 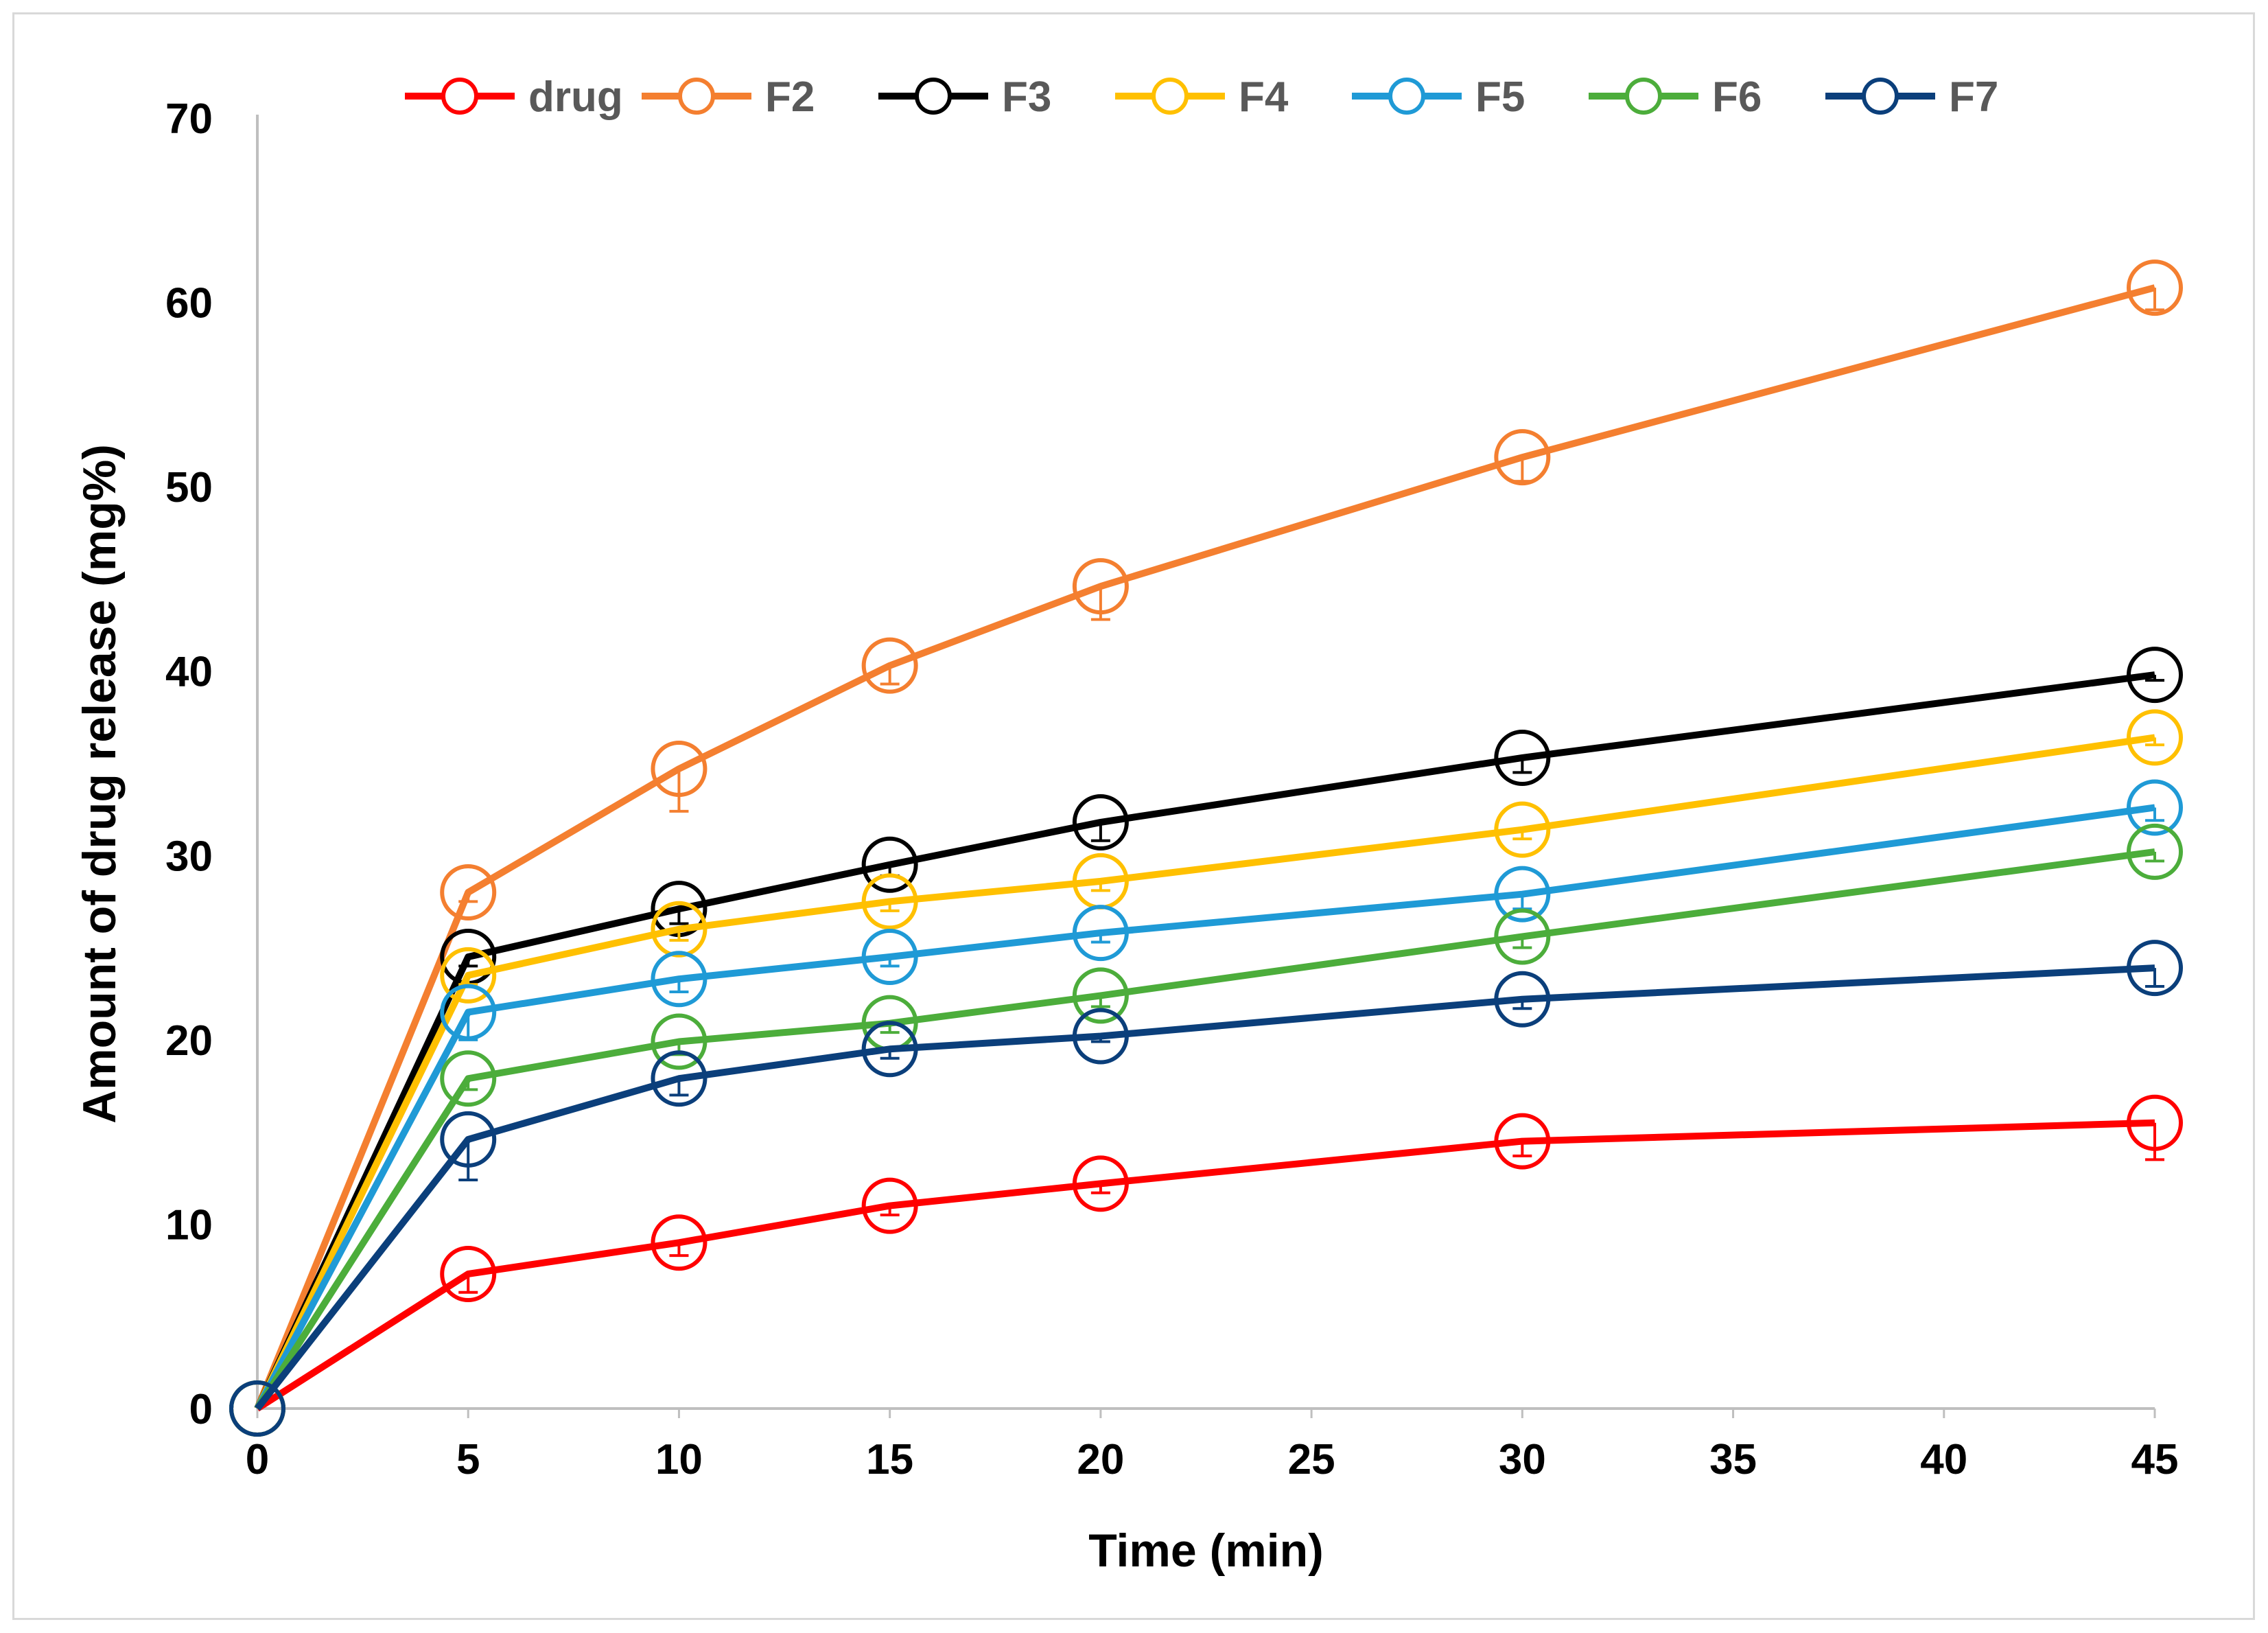 I want to click on legend-label: F5, so click(x=1500, y=97).